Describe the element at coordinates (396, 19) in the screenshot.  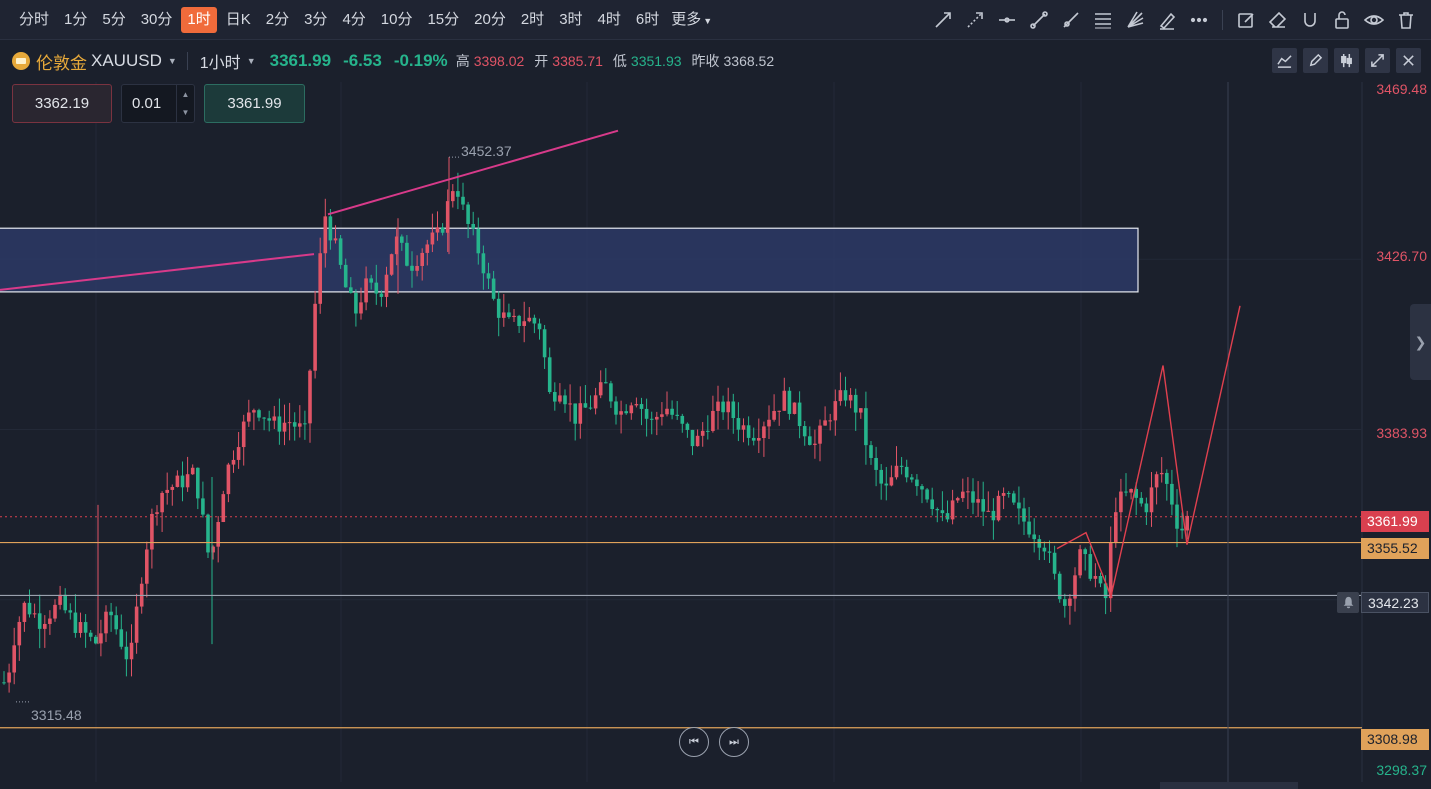
I see `timeframe-tab: 10分` at that location.